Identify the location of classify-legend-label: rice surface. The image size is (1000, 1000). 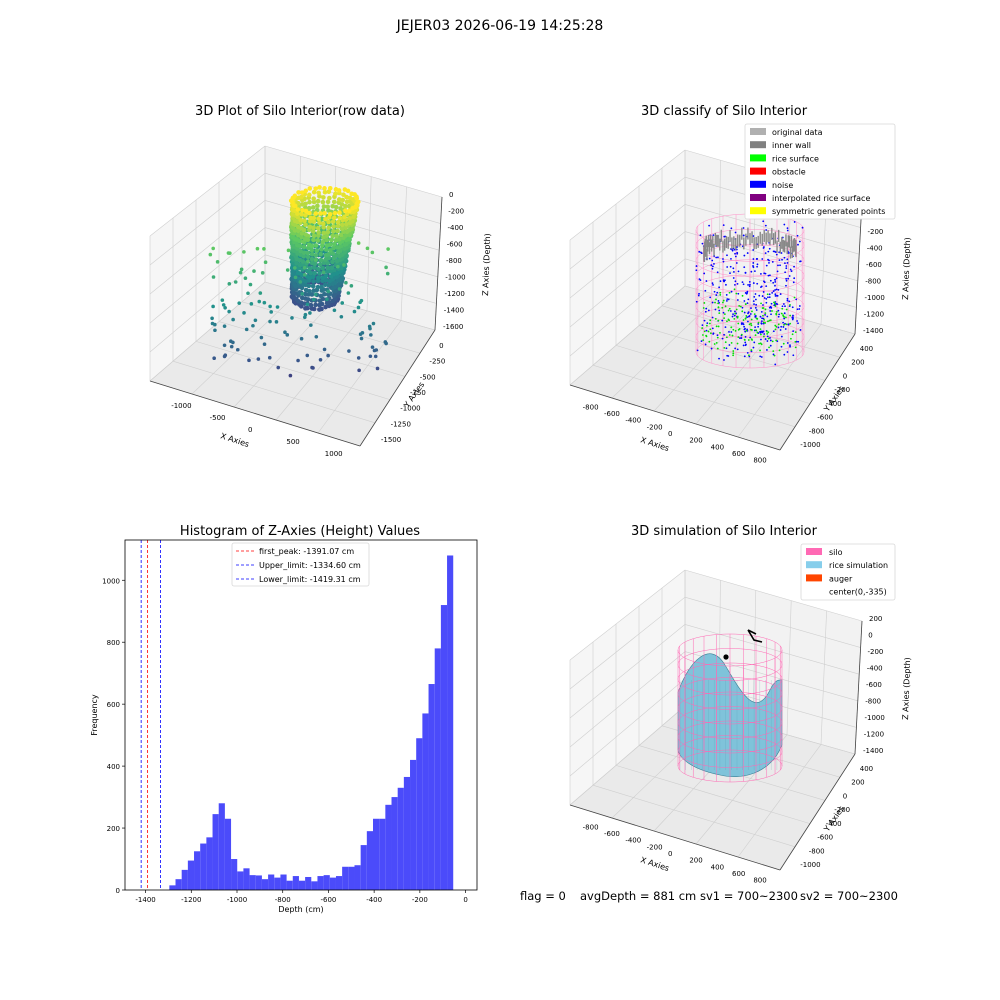
(795, 158).